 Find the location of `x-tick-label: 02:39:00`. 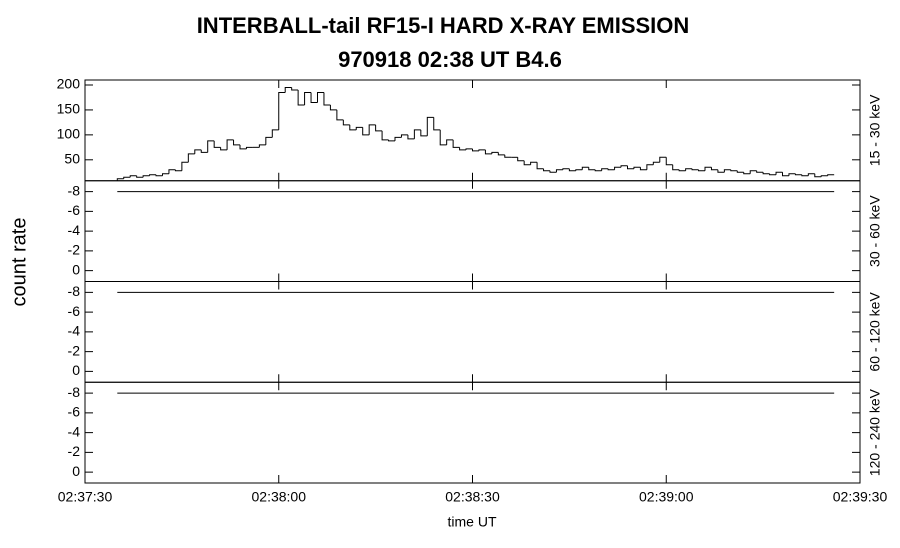

x-tick-label: 02:39:00 is located at coordinates (666, 497).